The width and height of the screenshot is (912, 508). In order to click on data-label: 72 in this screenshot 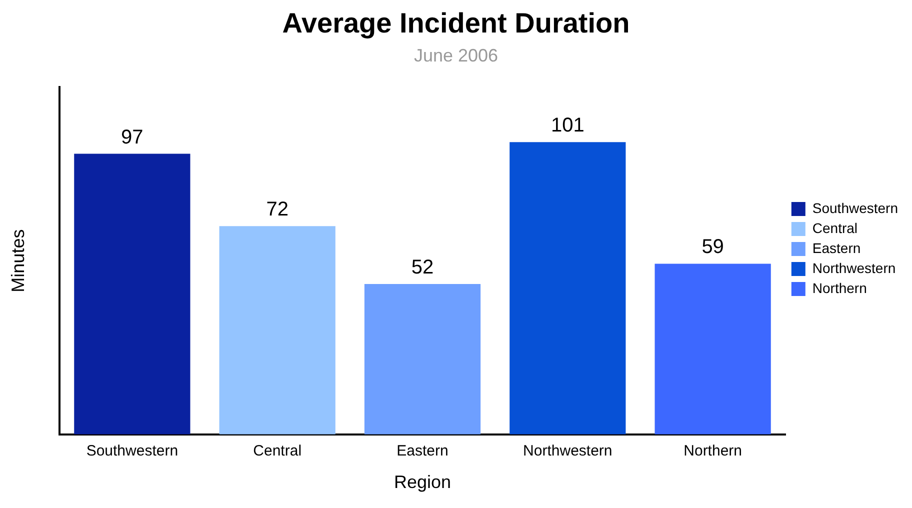, I will do `click(277, 209)`.